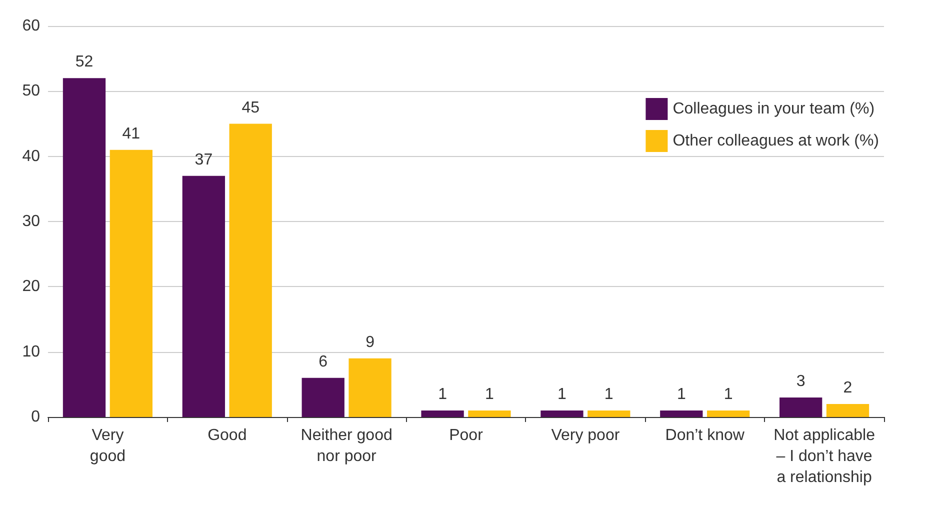 The image size is (952, 507). What do you see at coordinates (31, 91) in the screenshot?
I see `y-tick-label: 50` at bounding box center [31, 91].